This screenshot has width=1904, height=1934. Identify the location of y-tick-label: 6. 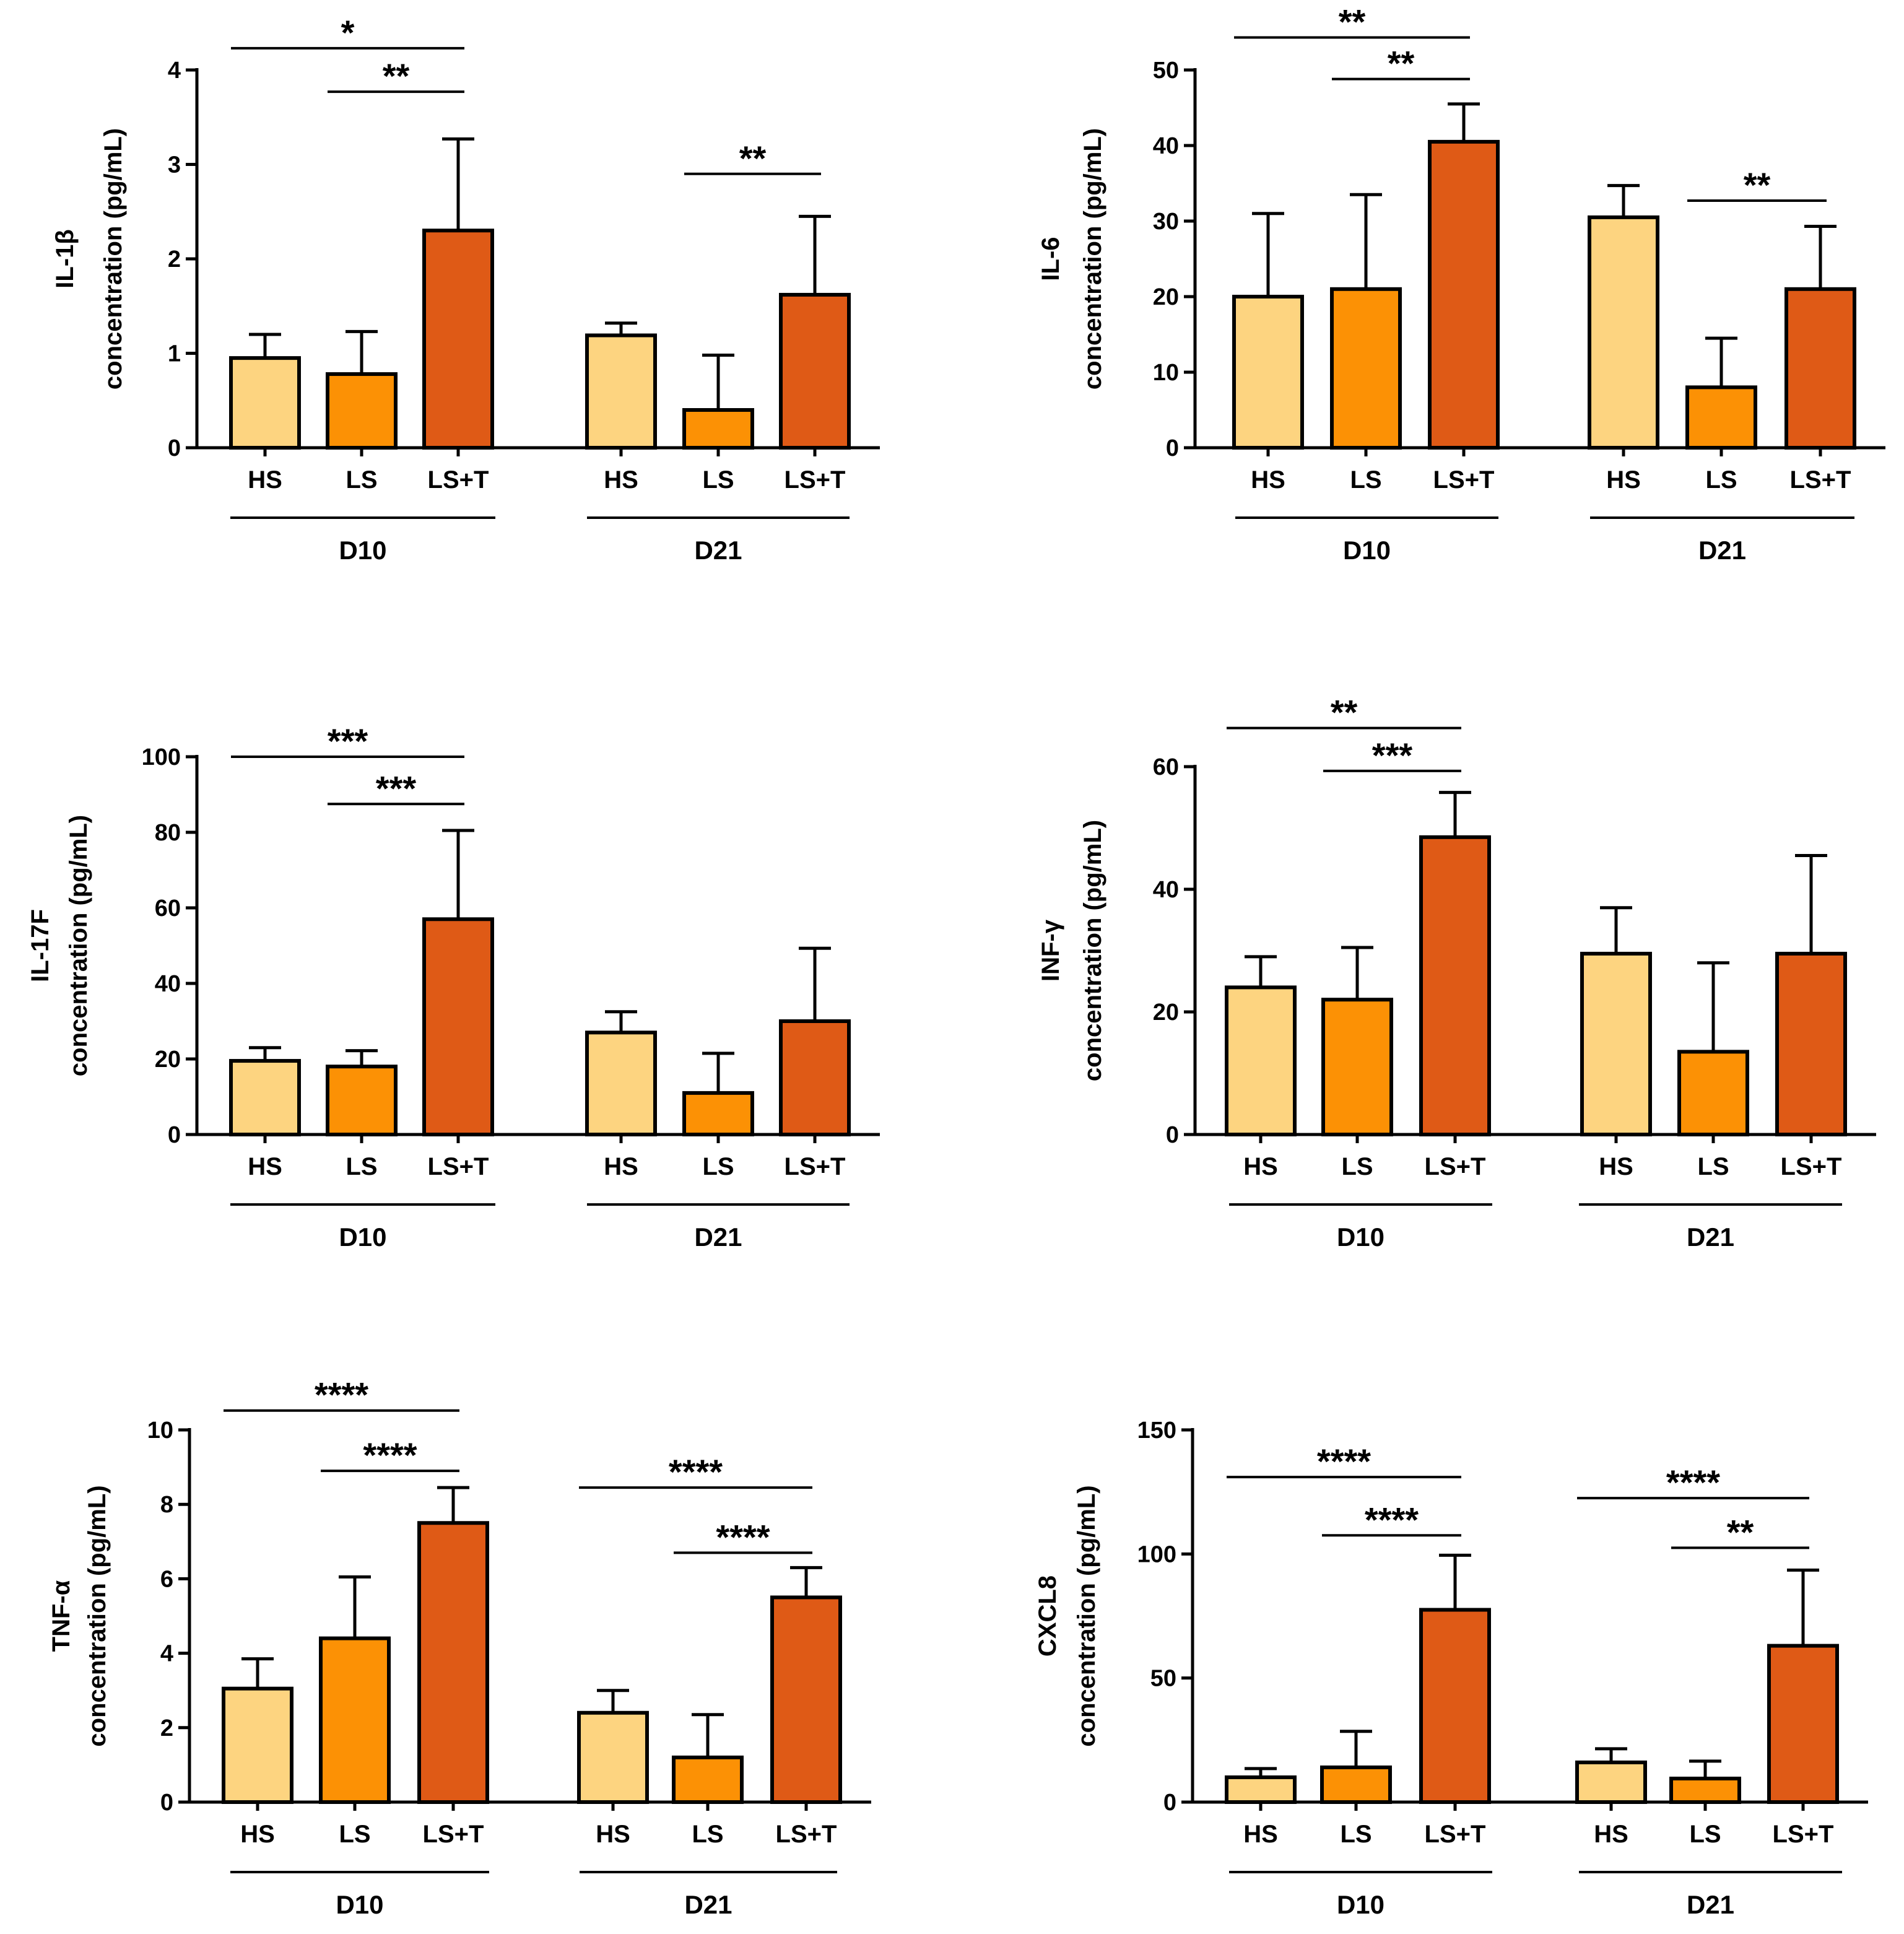
(166, 1579).